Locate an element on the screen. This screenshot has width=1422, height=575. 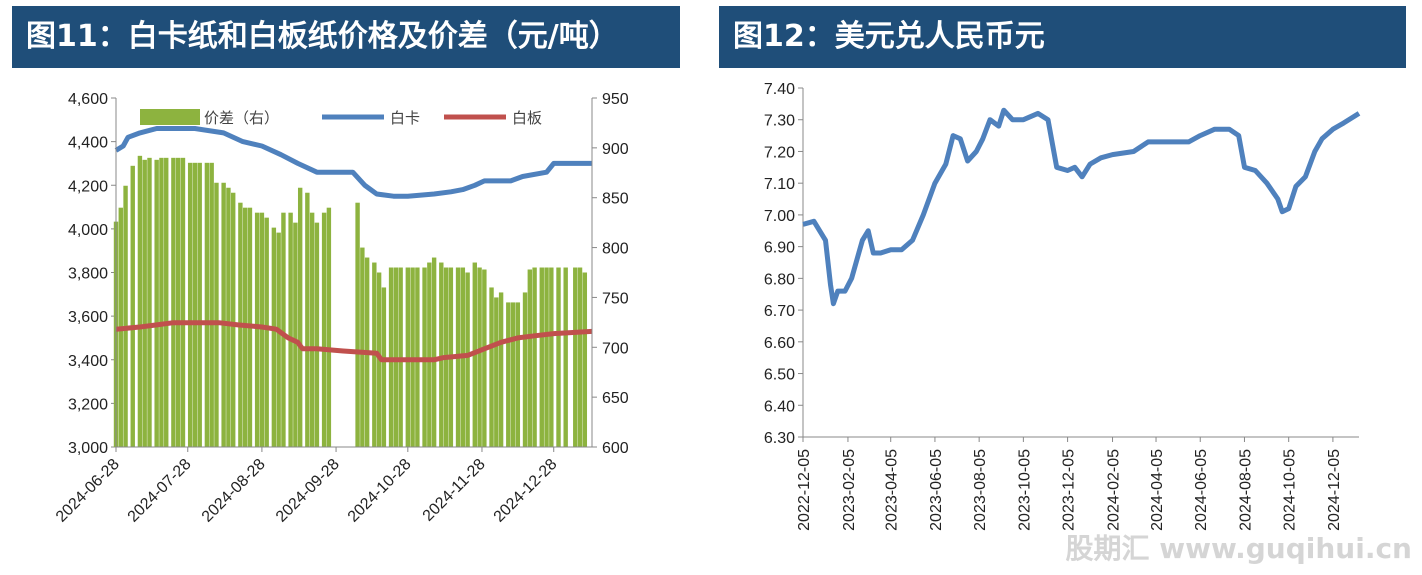
x-tick-label: 2024-12-05 is located at coordinates (1334, 490).